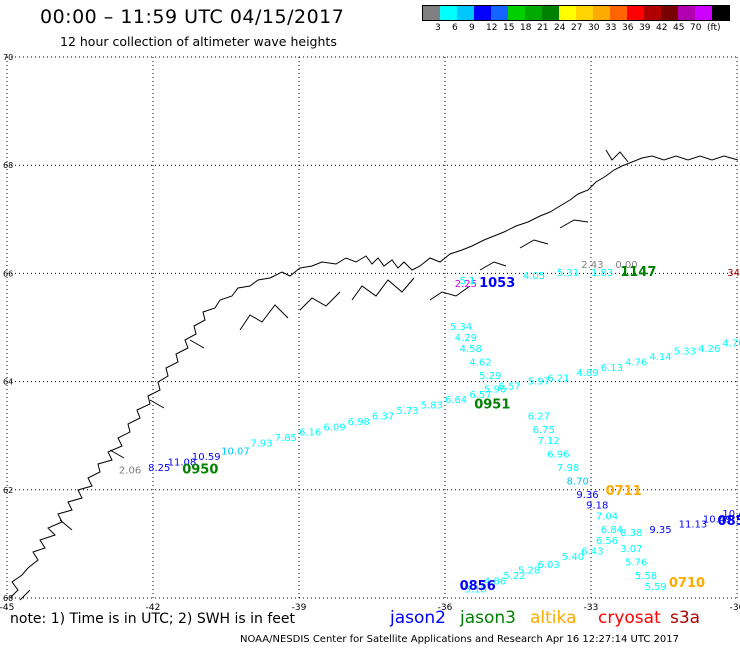 This screenshot has width=740, height=650. Describe the element at coordinates (714, 28) in the screenshot. I see `legend-label: (ft)` at that location.